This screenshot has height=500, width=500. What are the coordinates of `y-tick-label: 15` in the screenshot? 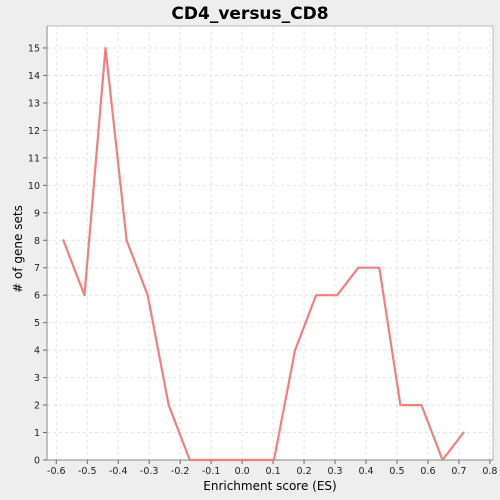 It's located at (34, 48).